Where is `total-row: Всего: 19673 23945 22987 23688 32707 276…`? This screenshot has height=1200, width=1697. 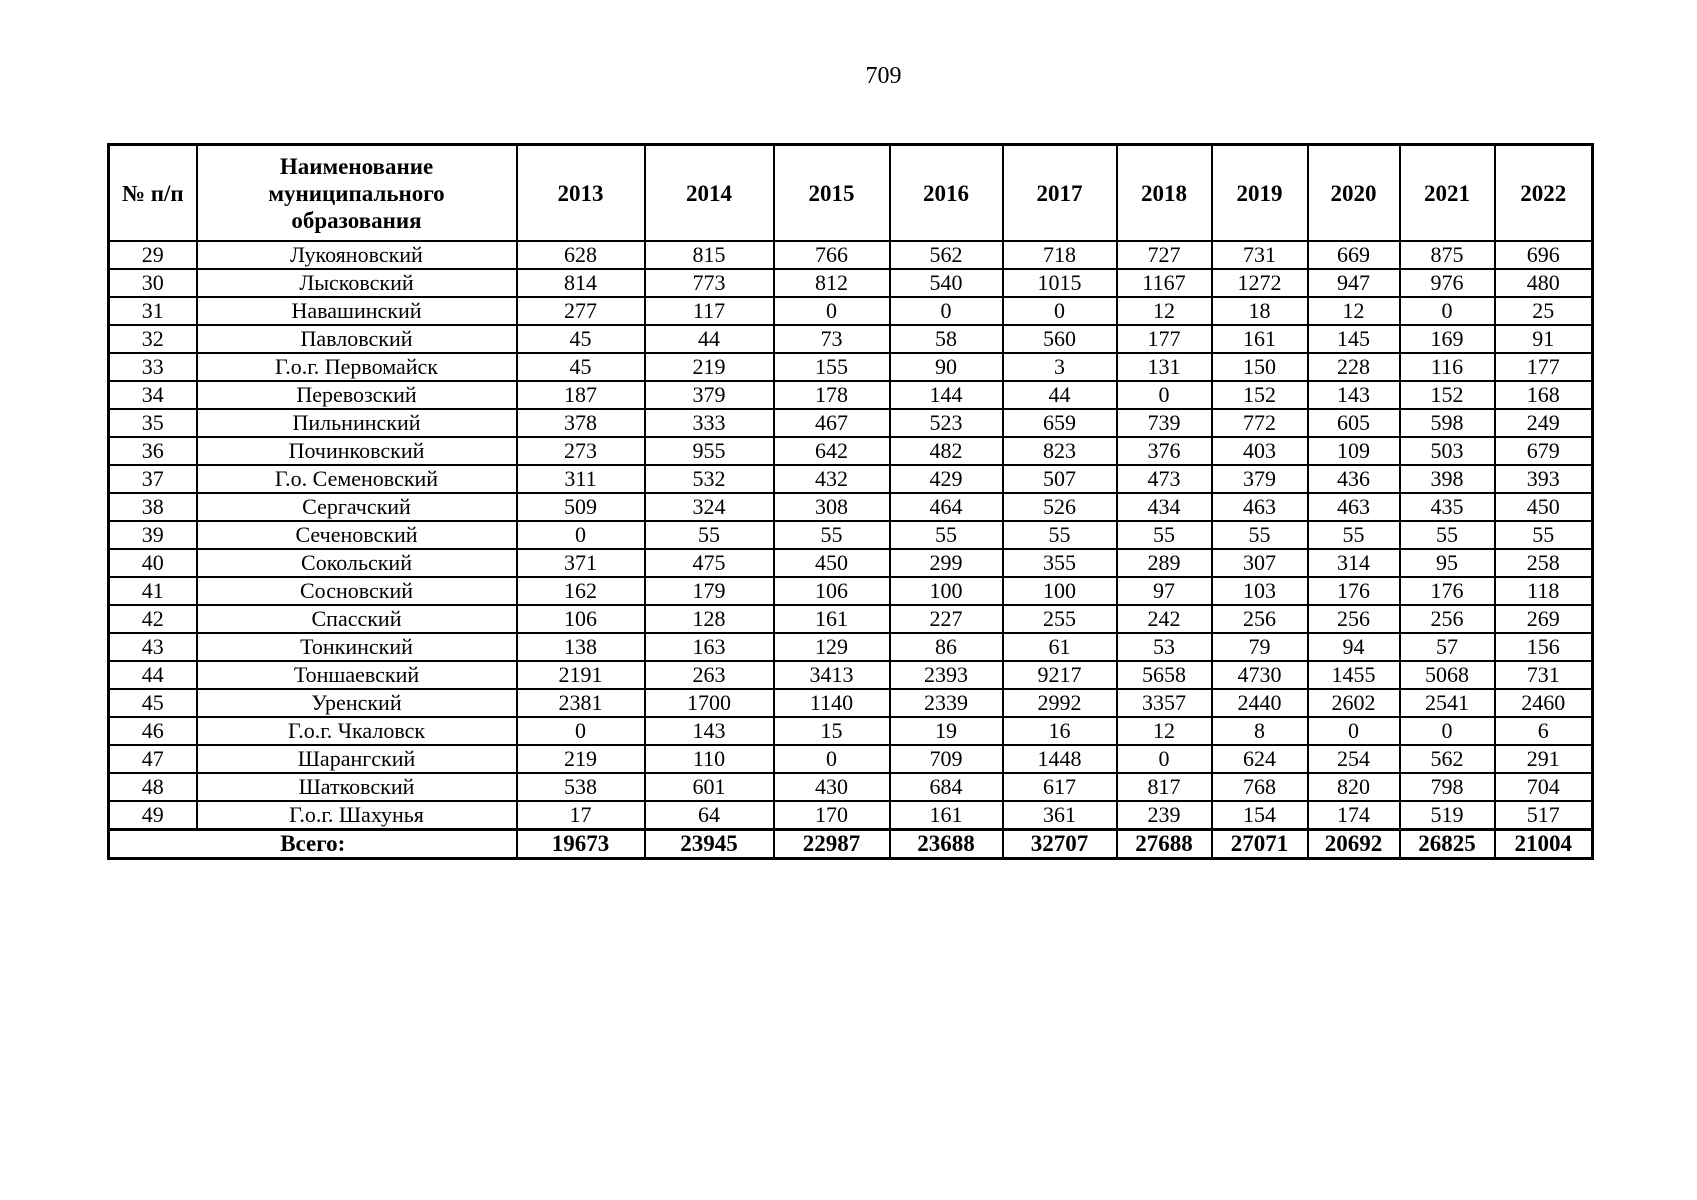 total-row: Всего: 19673 23945 22987 23688 32707 276… is located at coordinates (850, 844).